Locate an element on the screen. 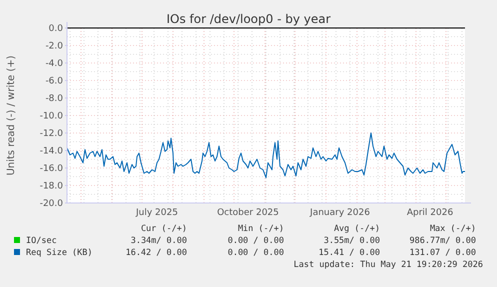 The height and width of the screenshot is (287, 497). y-tick-label: -18.0 is located at coordinates (52, 187).